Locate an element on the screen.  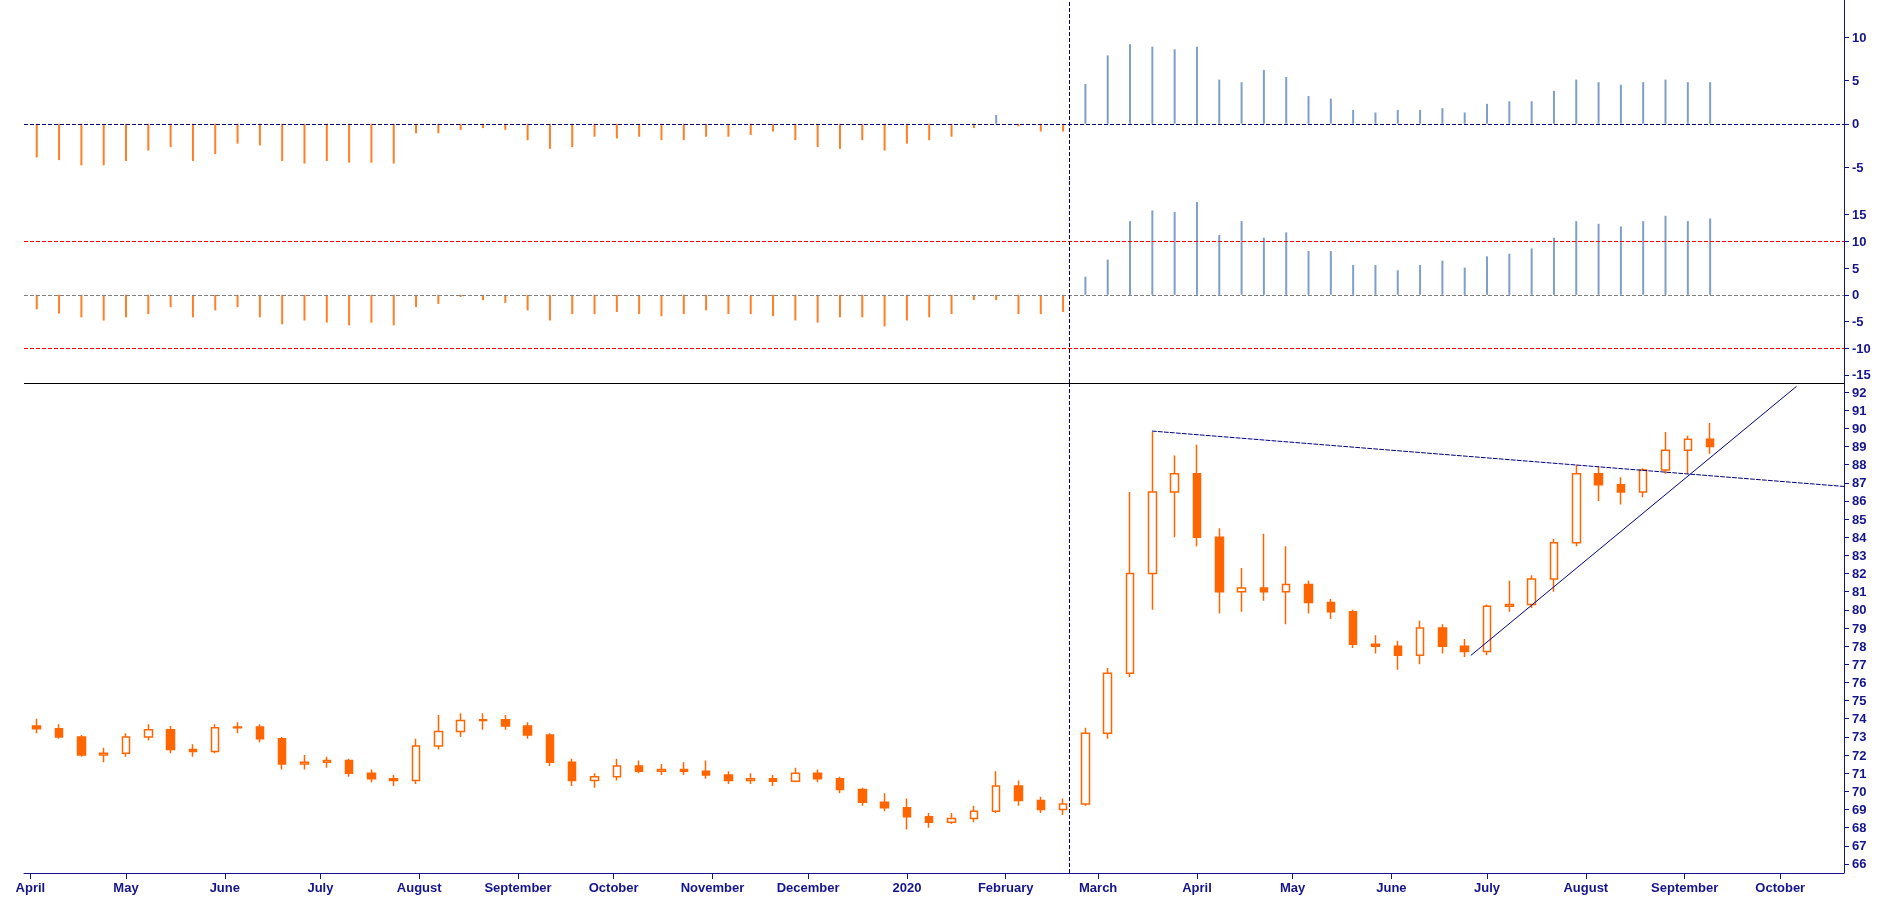
y-tick-label: 80 is located at coordinates (1859, 610).